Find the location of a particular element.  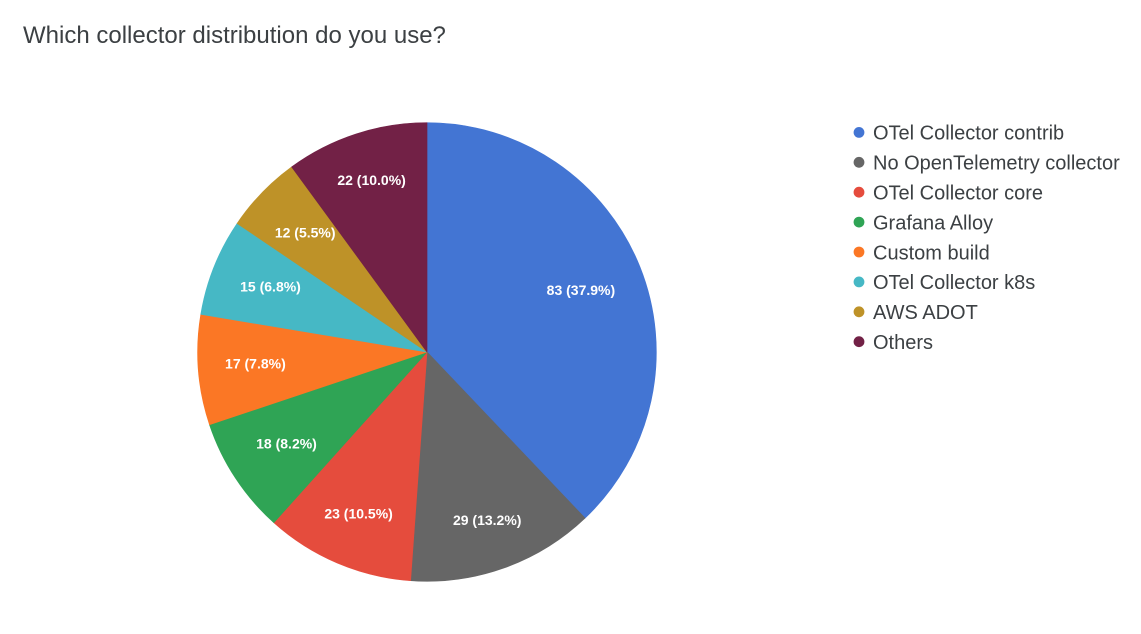

svg-text: 15 (6.8%) is located at coordinates (270, 287).